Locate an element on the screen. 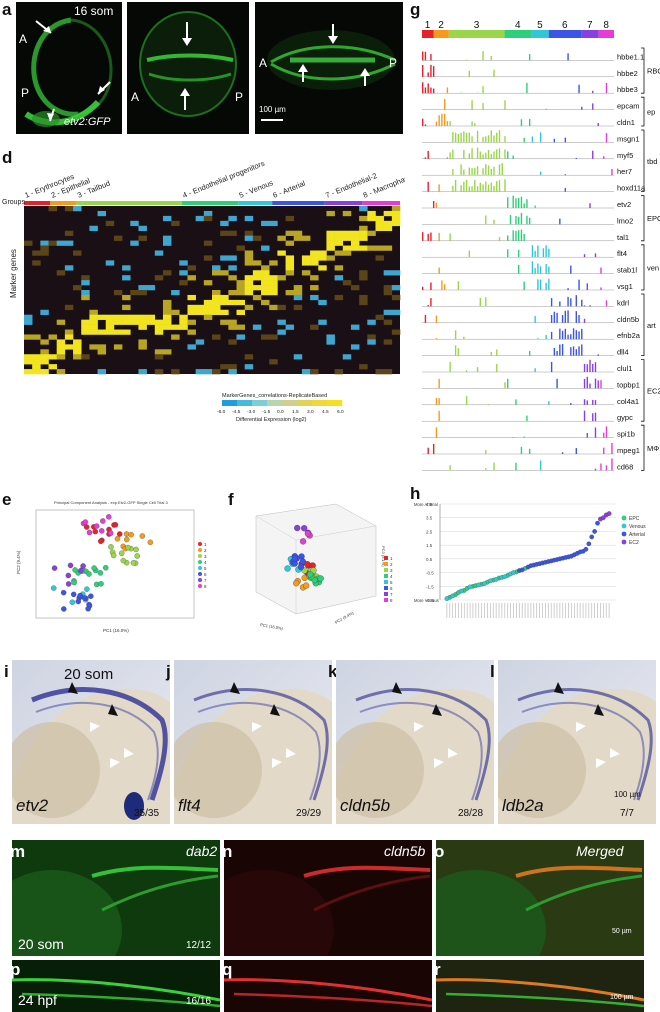 The width and height of the screenshot is (660, 1012). panel-label-o: o is located at coordinates (439, 851).